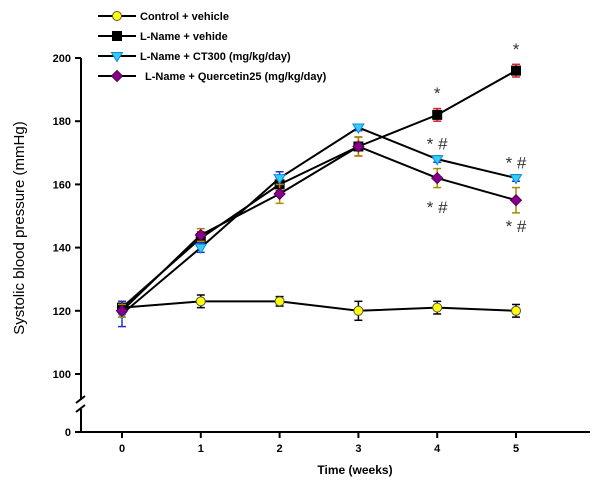  What do you see at coordinates (184, 37) in the screenshot?
I see `legend-label: L-Name + vehide` at bounding box center [184, 37].